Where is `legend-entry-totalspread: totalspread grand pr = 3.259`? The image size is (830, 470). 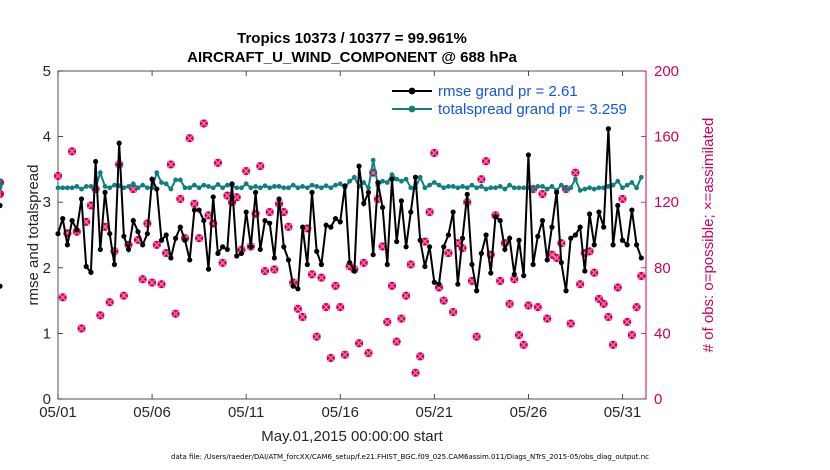 legend-entry-totalspread: totalspread grand pr = 3.259 is located at coordinates (509, 109).